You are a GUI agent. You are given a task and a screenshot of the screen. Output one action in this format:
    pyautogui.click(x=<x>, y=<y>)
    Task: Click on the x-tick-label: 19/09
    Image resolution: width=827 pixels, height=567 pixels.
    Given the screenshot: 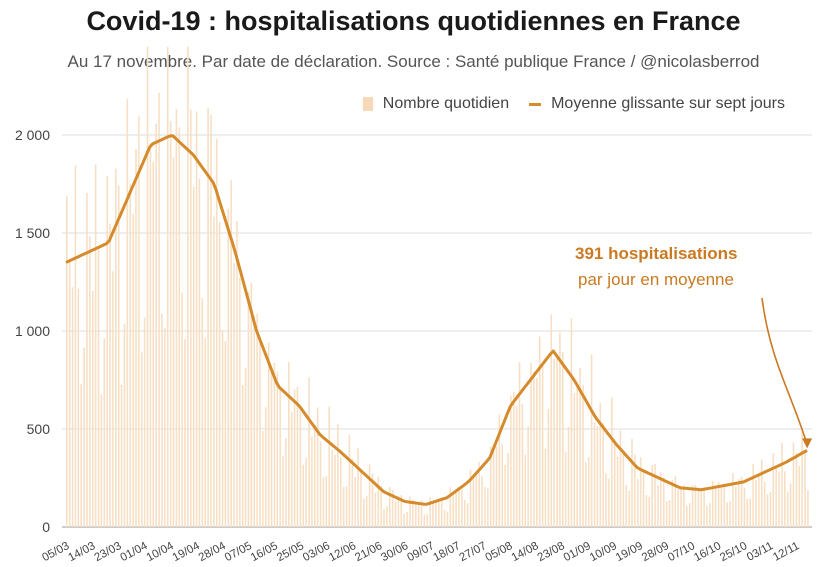 What is the action you would take?
    pyautogui.click(x=629, y=552)
    